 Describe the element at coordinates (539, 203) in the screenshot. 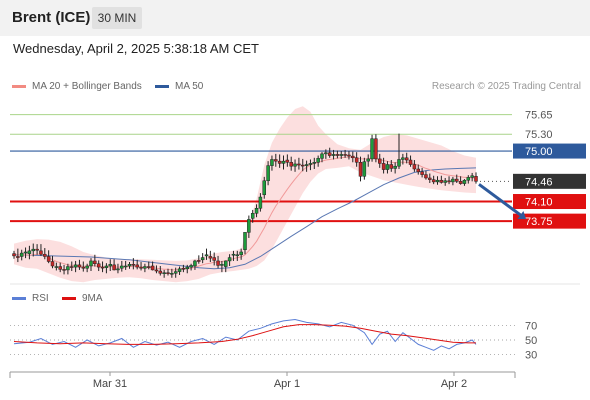

I see `level-label-support: 74.10` at that location.